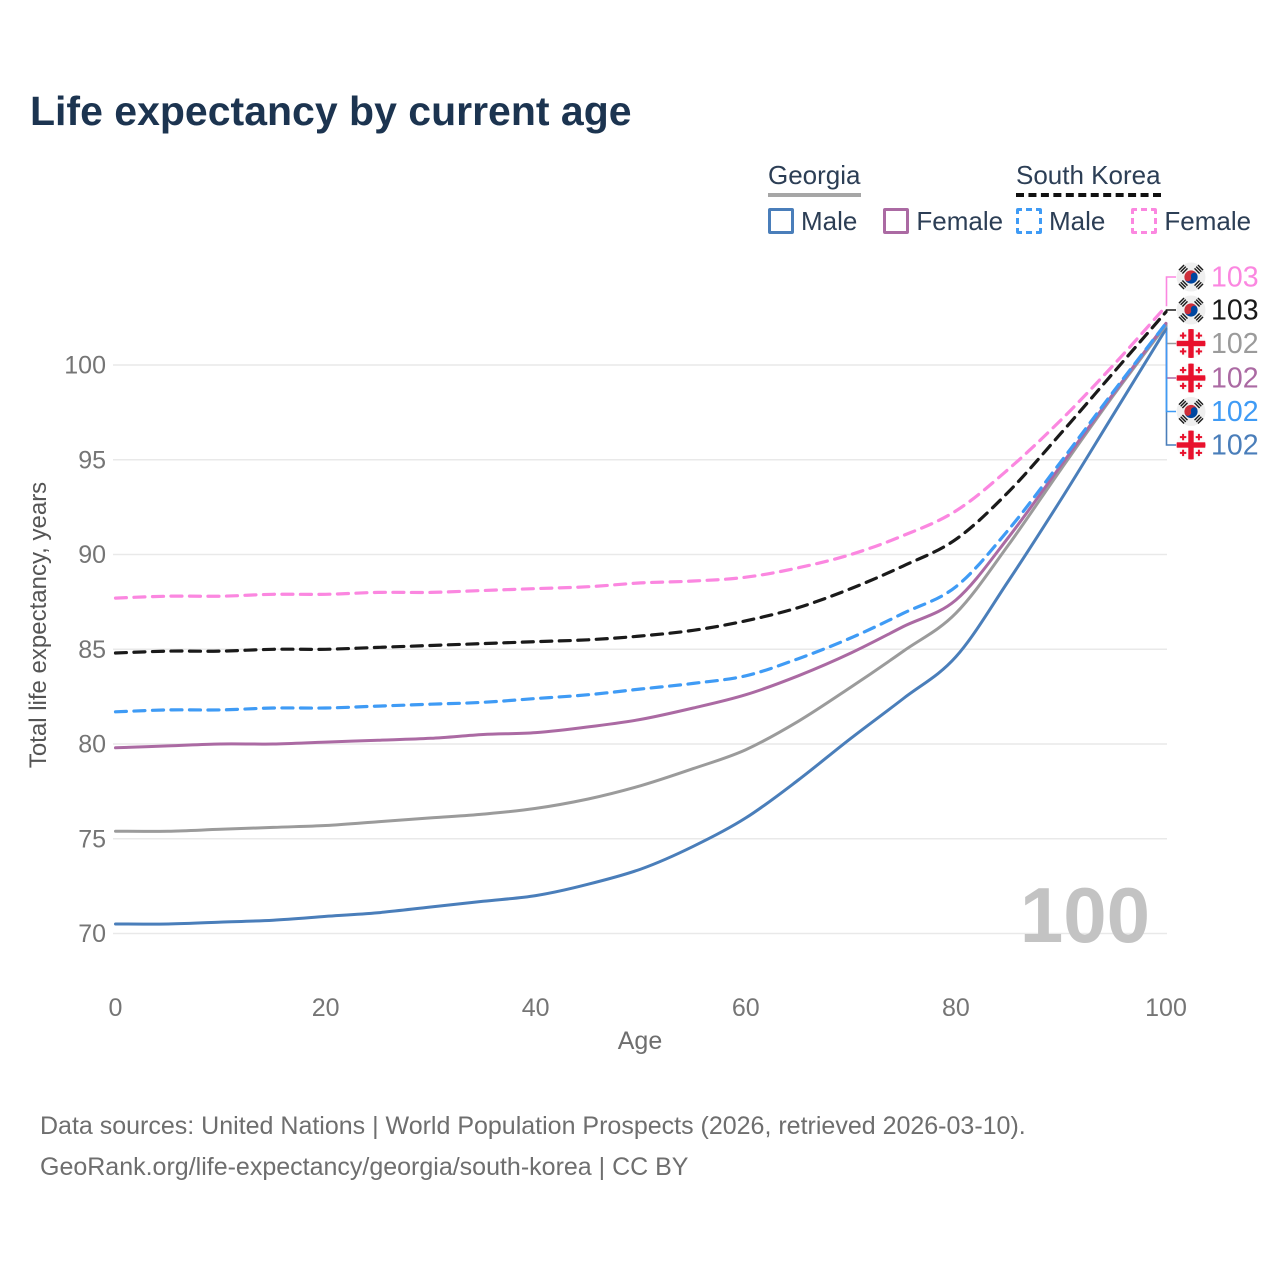 This screenshot has width=1280, height=1280. What do you see at coordinates (1170, 351) in the screenshot?
I see `connector-georgia-female` at bounding box center [1170, 351].